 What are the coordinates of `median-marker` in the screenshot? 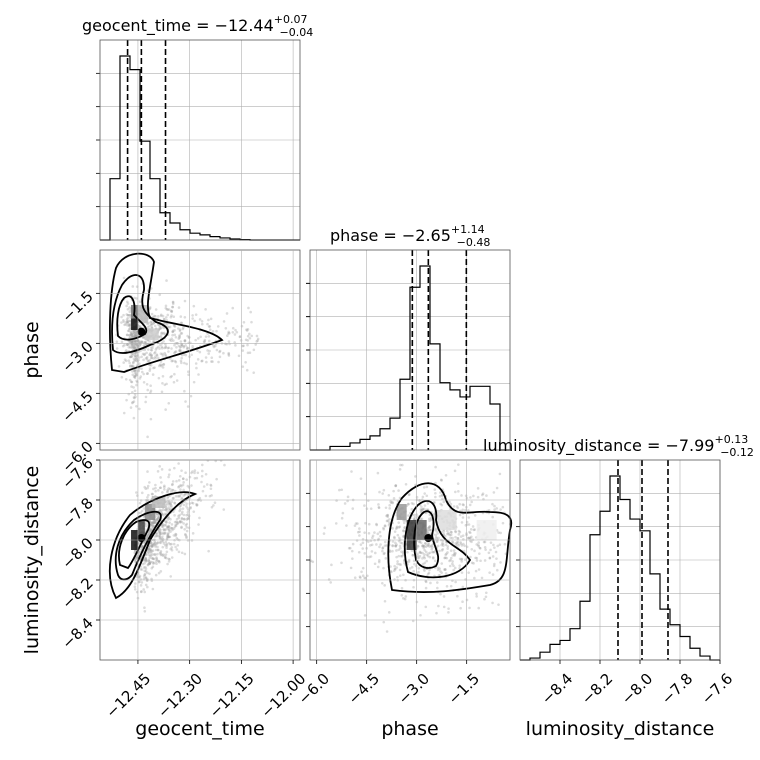 It's located at (141, 538).